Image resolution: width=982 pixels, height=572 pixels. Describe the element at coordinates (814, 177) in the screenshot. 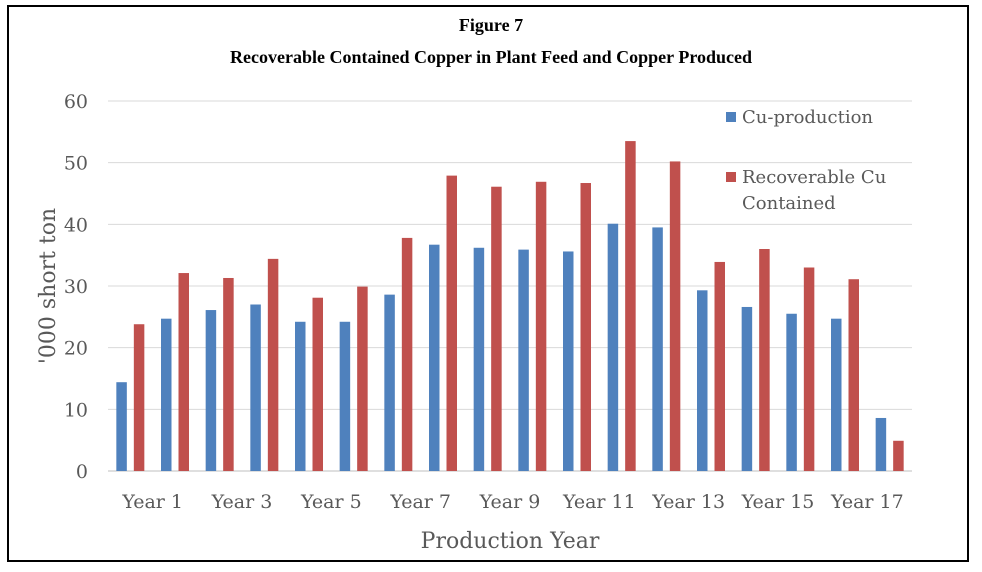

I see `legend-label: Recoverable Cu` at that location.